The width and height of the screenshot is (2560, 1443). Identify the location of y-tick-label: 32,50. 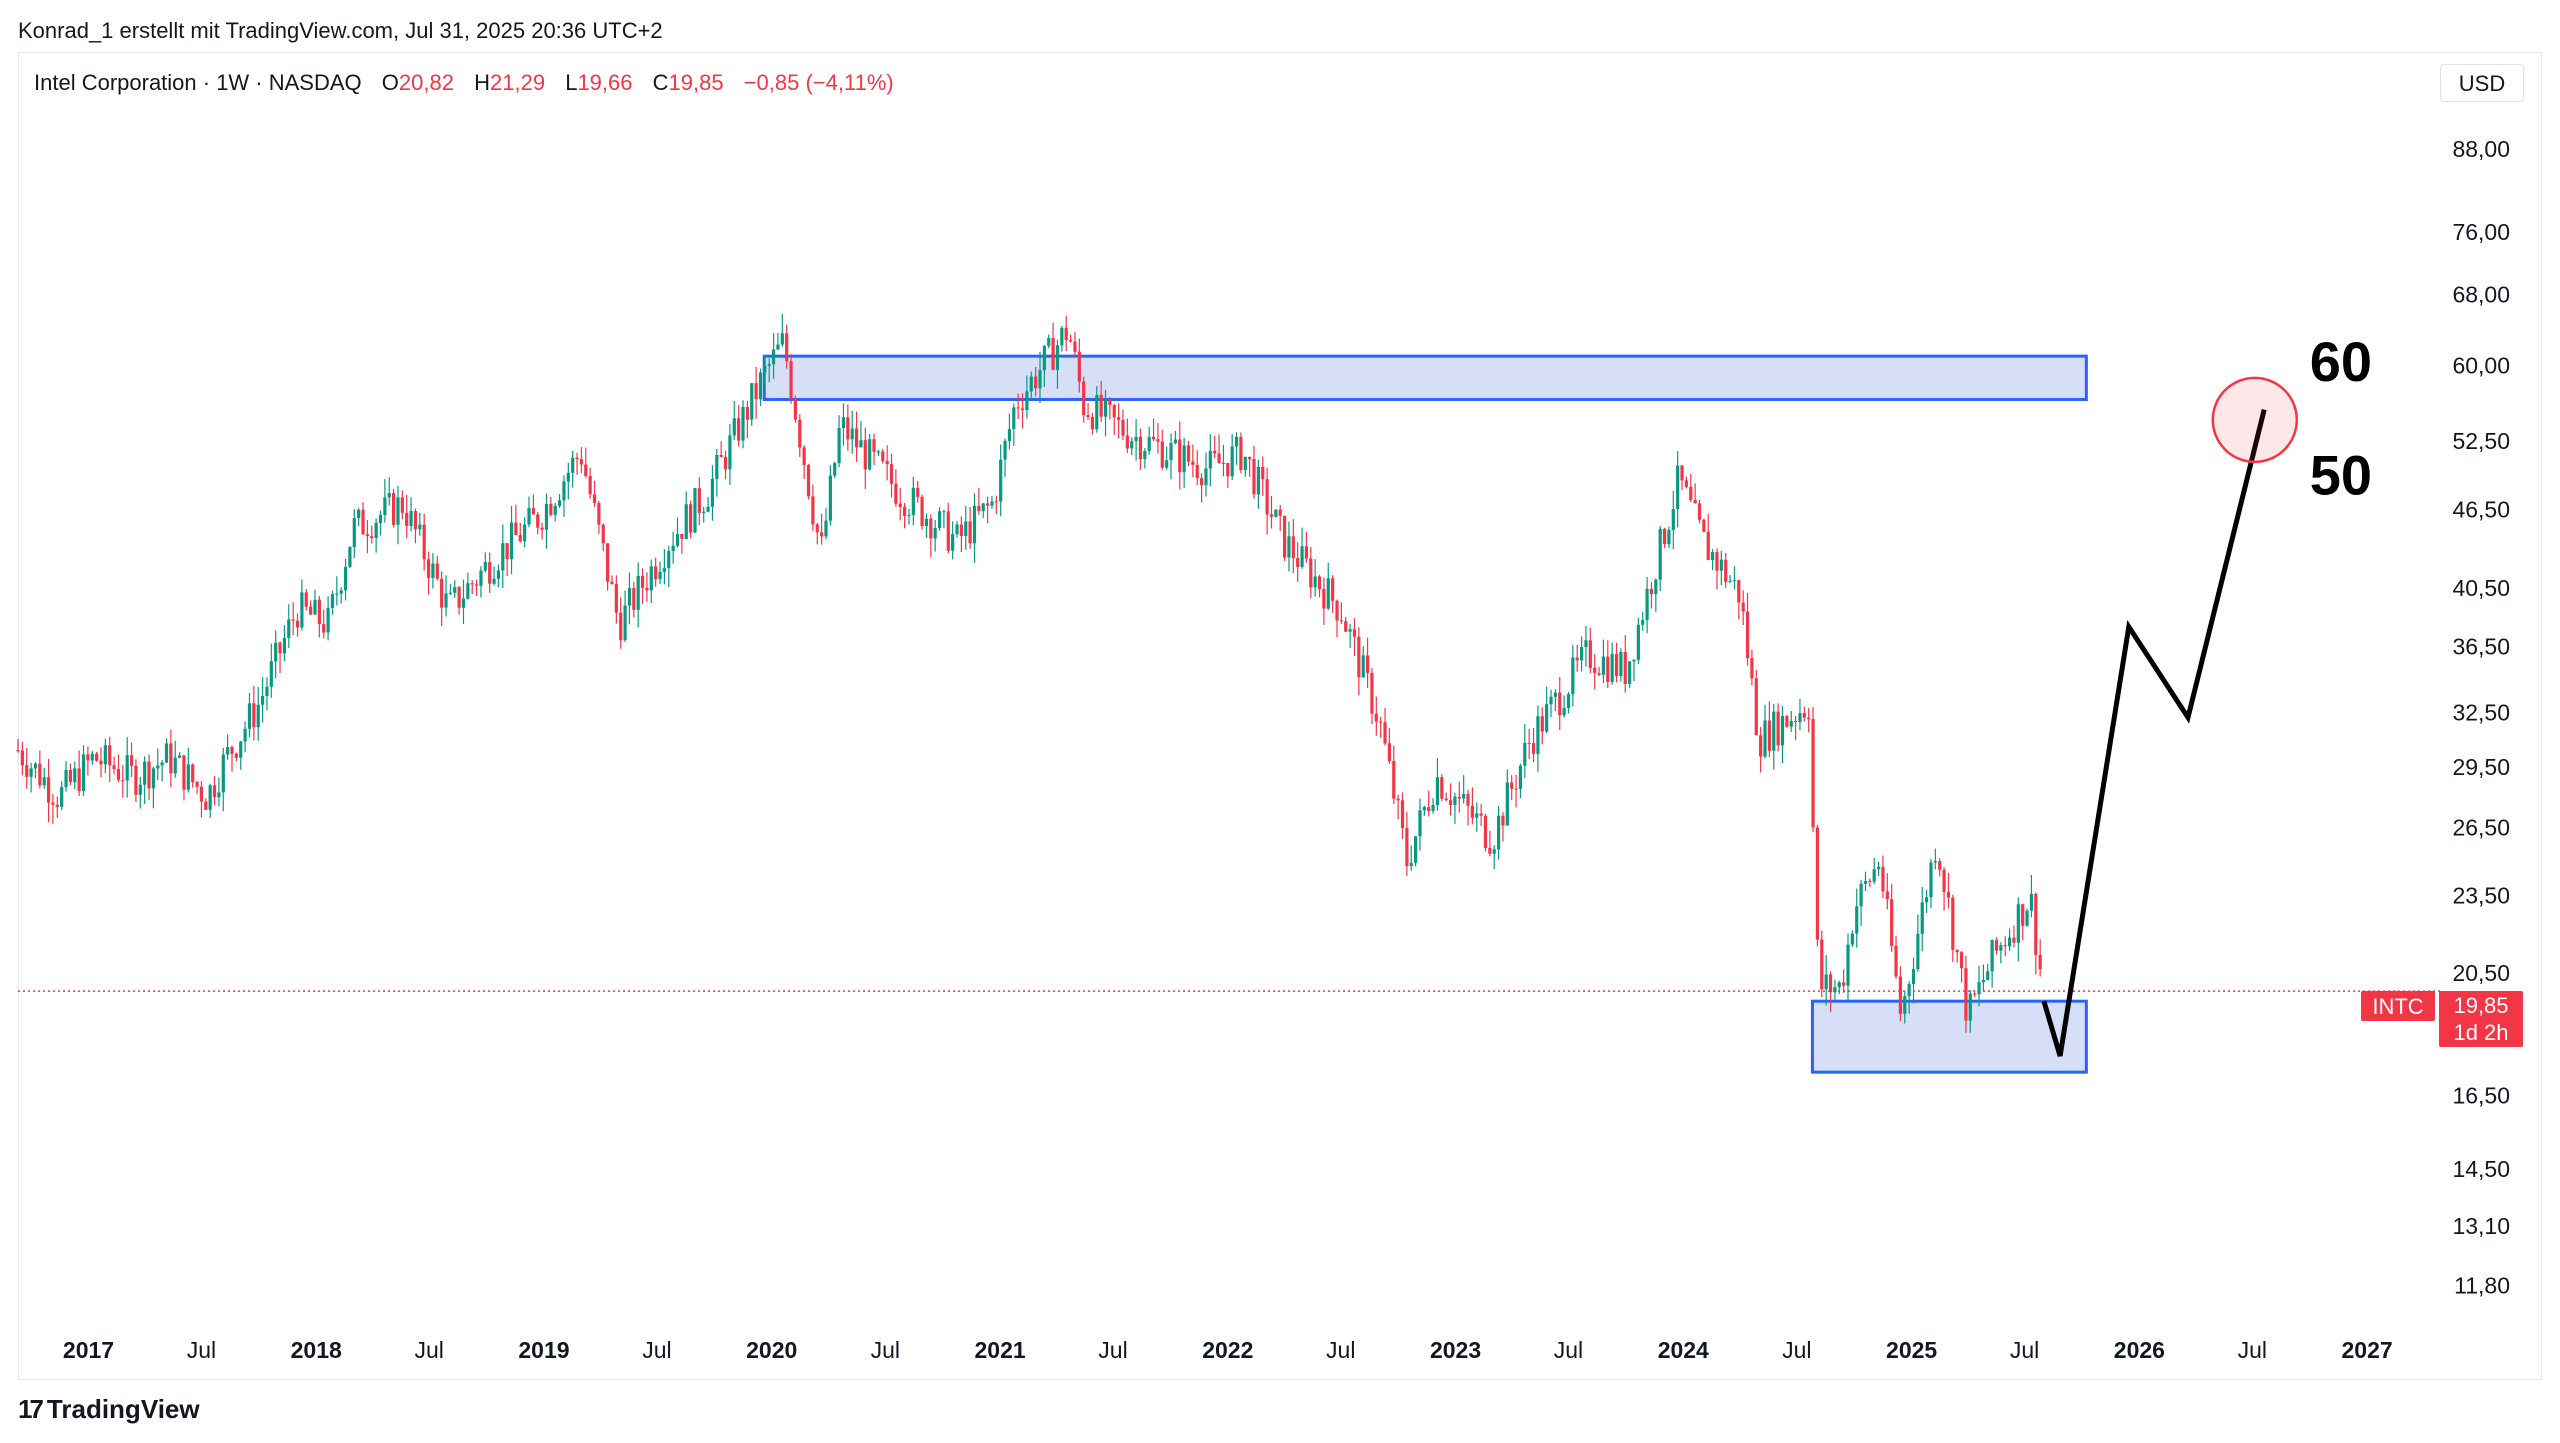
(2481, 712).